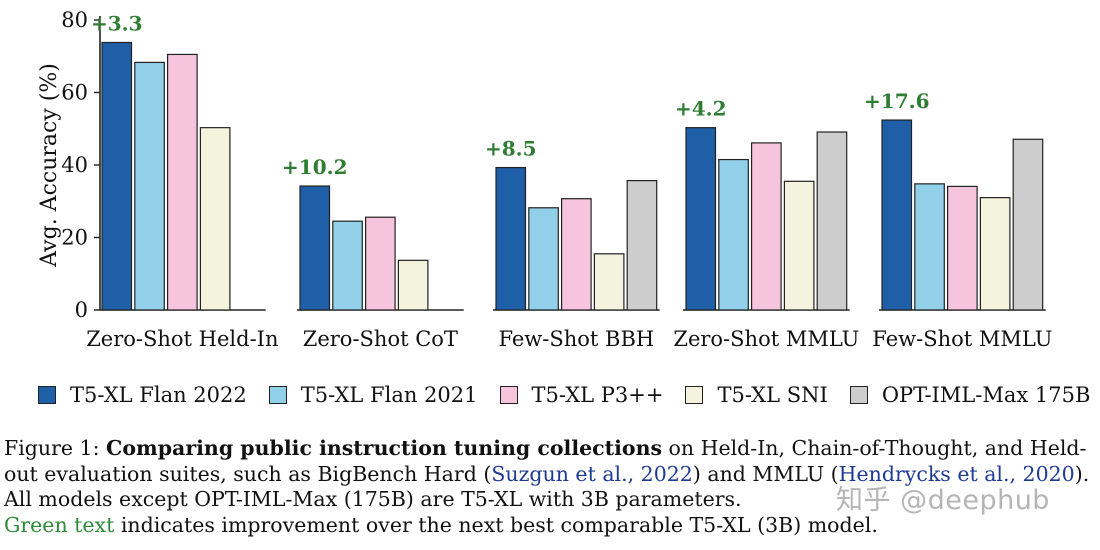 The width and height of the screenshot is (1100, 550). Describe the element at coordinates (765, 473) in the screenshot. I see `caption-text-b: ) and MMLU (` at that location.